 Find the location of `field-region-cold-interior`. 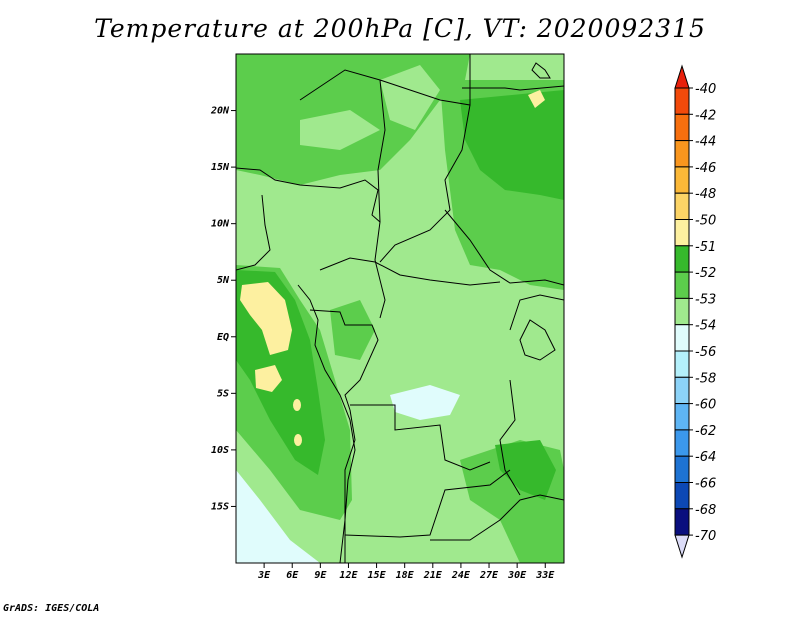

field-region-cold-interior is located at coordinates (425, 402).